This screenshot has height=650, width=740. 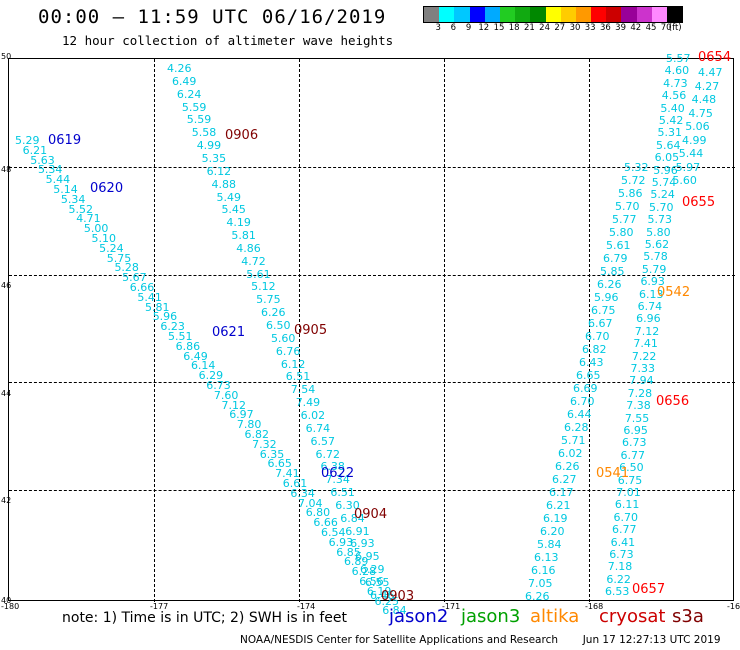 I want to click on swh-value: 5.85, so click(x=612, y=271).